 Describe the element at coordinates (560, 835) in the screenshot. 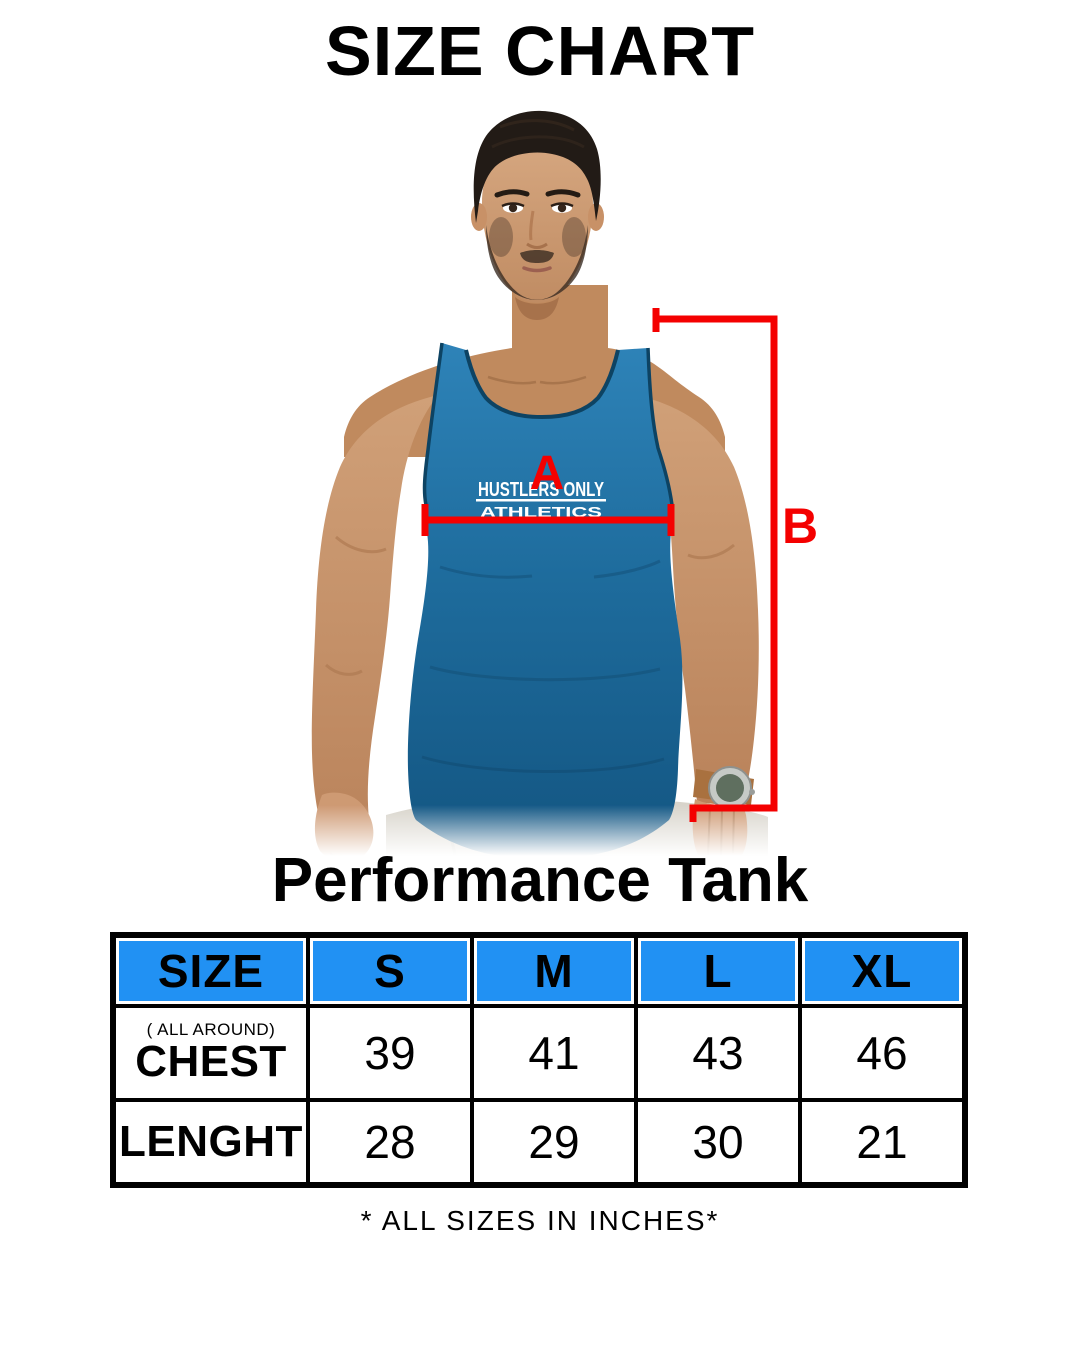

I see `photo-fade` at that location.